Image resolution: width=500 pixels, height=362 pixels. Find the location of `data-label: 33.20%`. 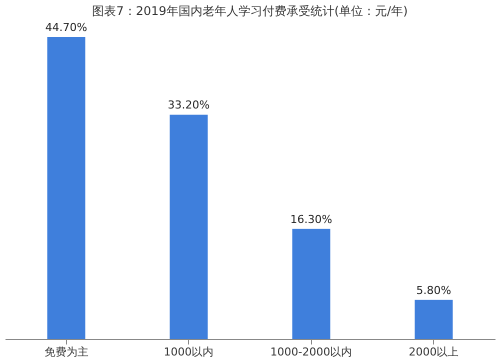

data-label: 33.20% is located at coordinates (189, 105).